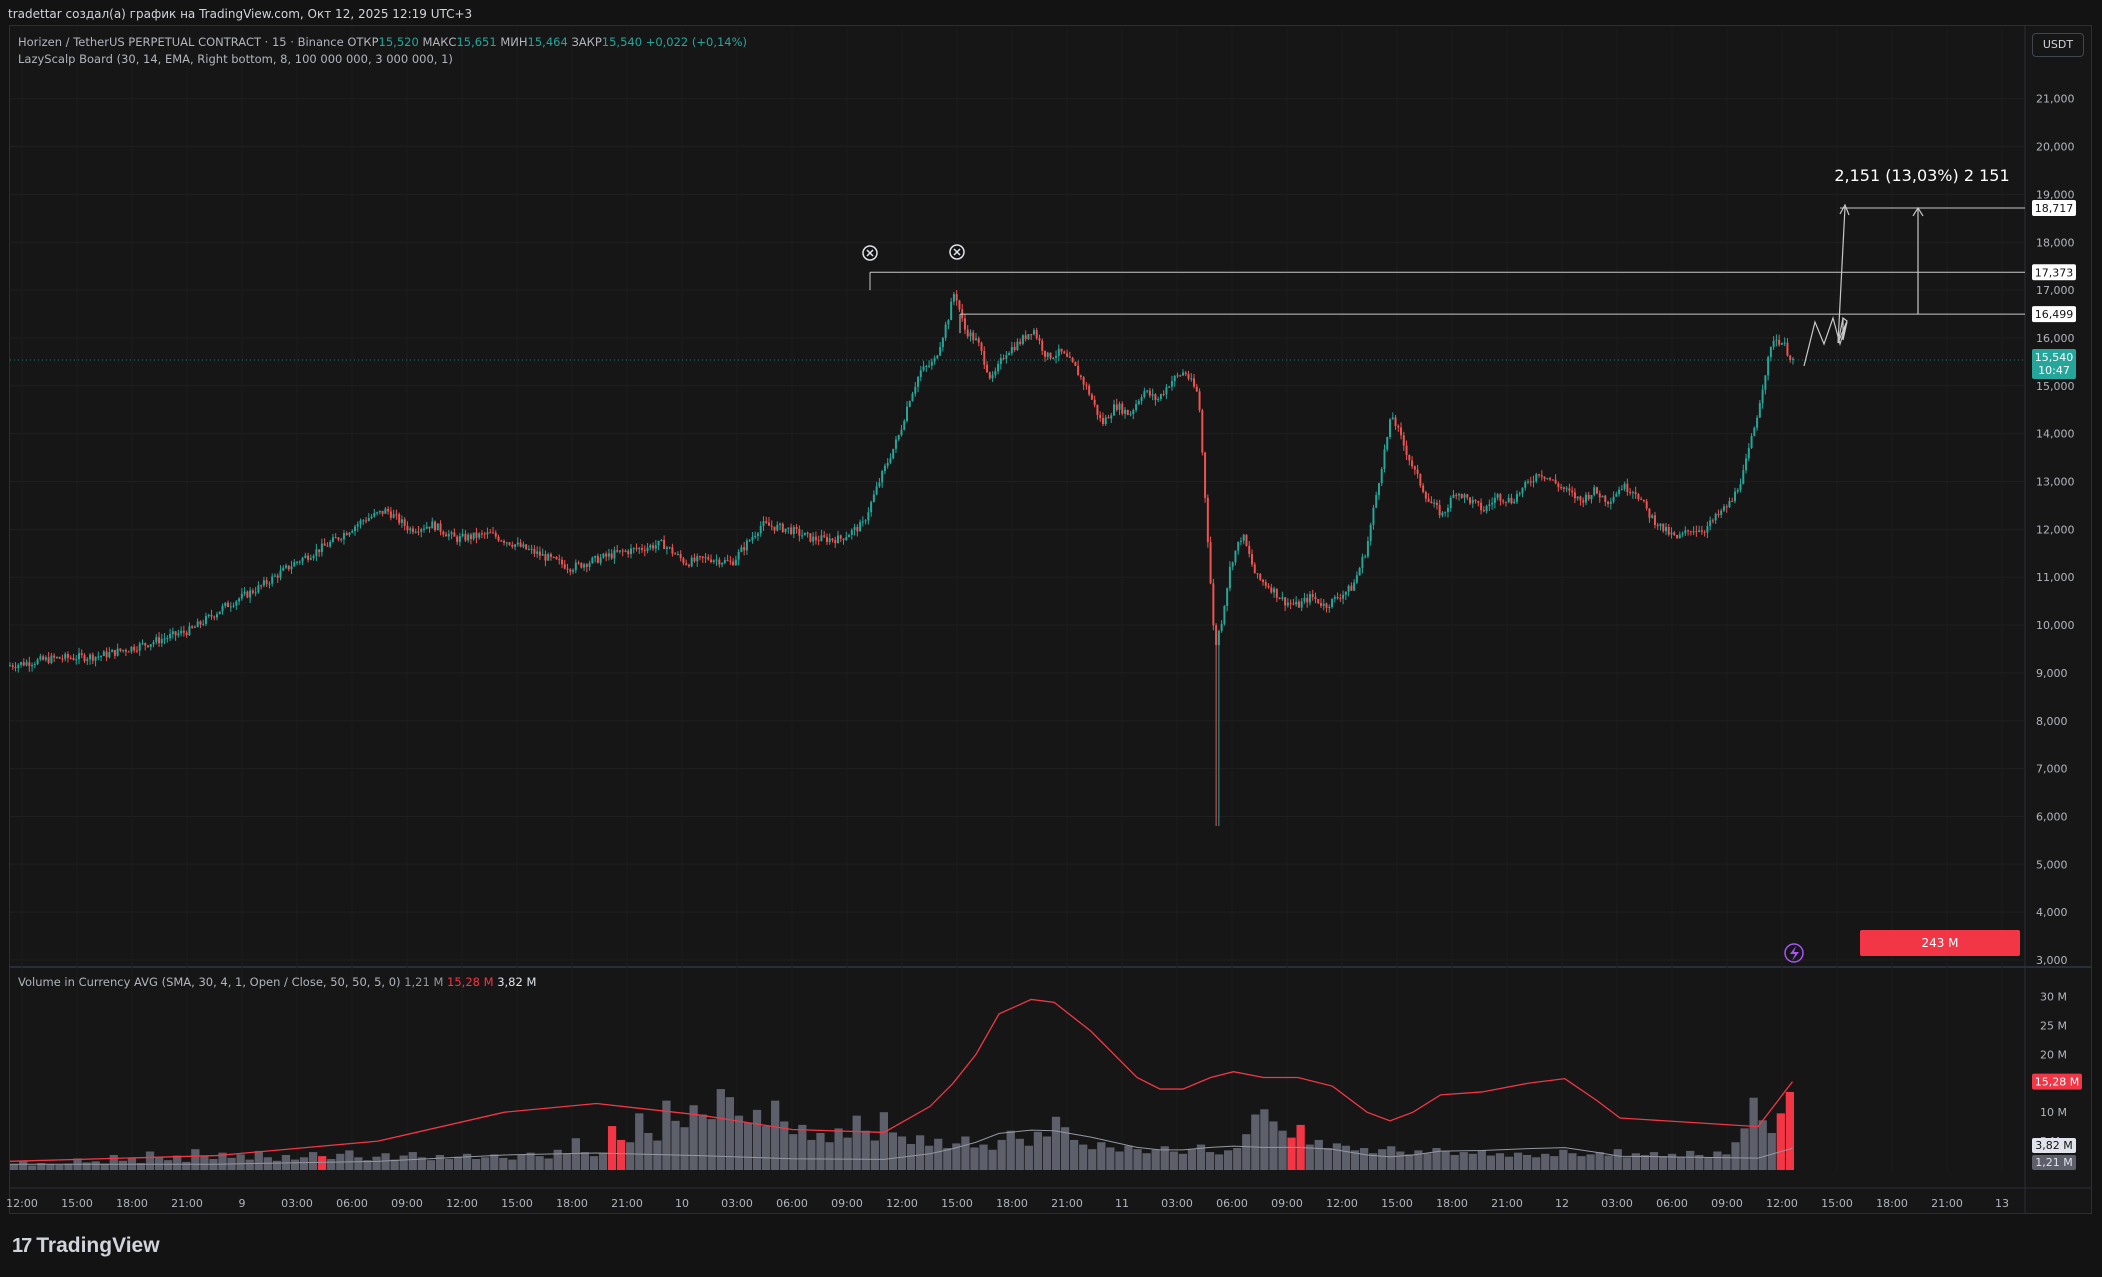 The width and height of the screenshot is (2102, 1277). What do you see at coordinates (2058, 45) in the screenshot?
I see `currency-button: USDT` at bounding box center [2058, 45].